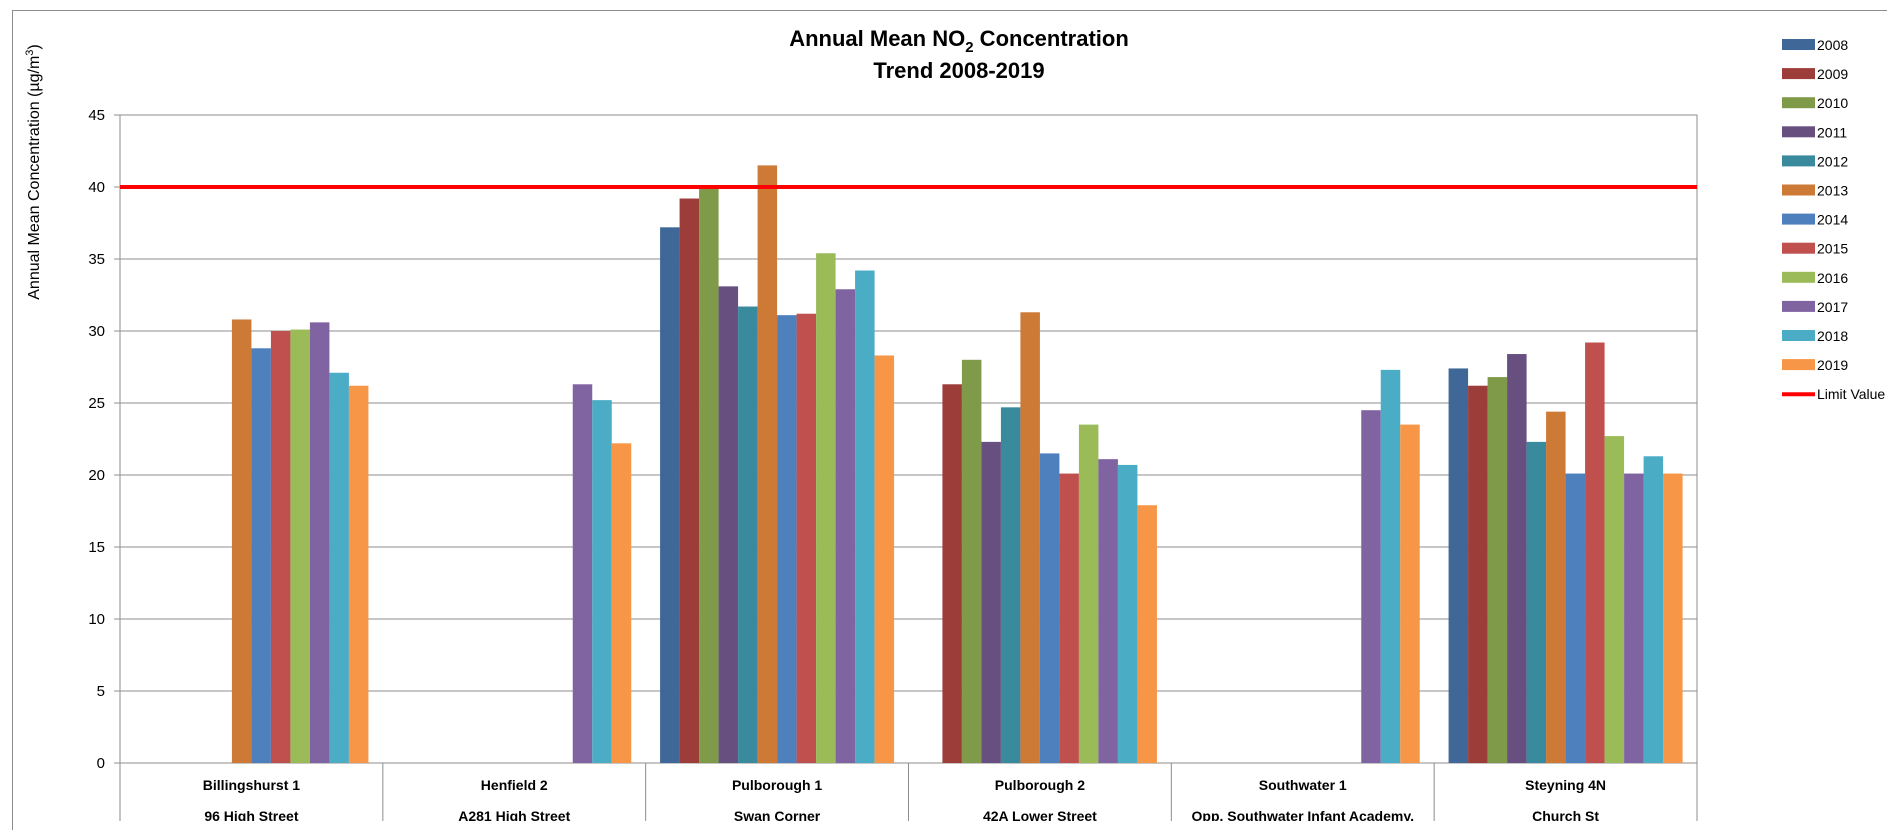  What do you see at coordinates (1673, 618) in the screenshot?
I see `bar-2019-cat5` at bounding box center [1673, 618].